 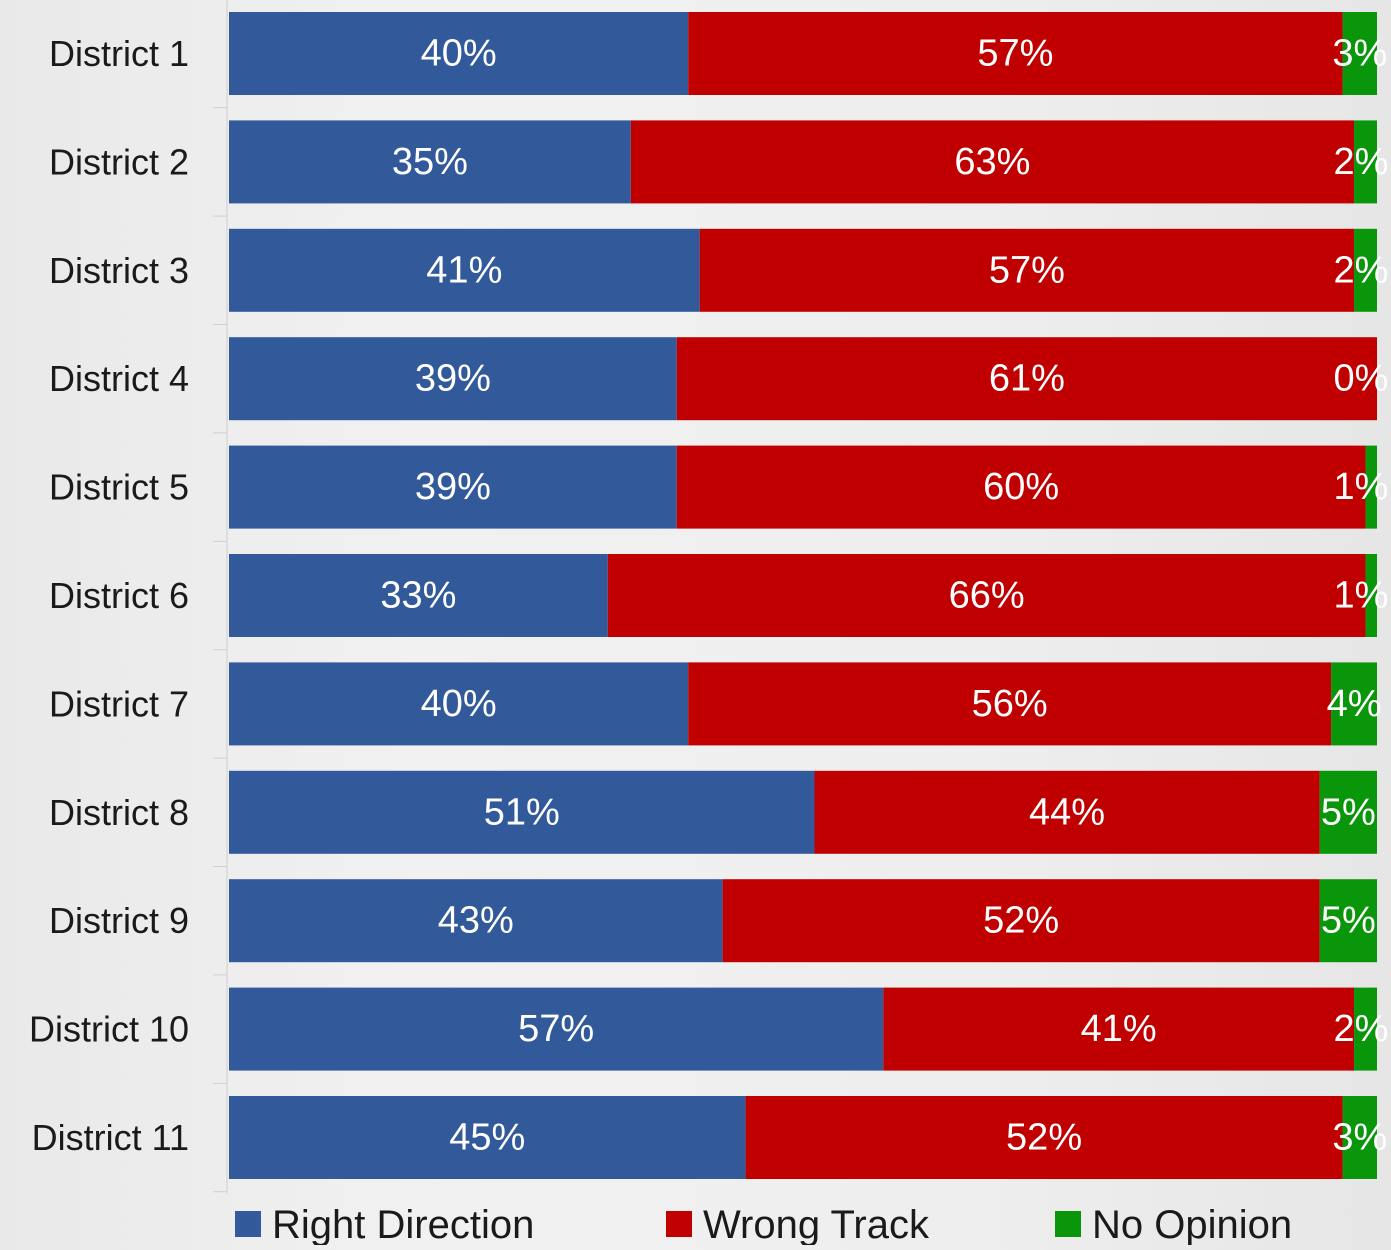 I want to click on category-label-district-4: District 4, so click(x=119, y=378).